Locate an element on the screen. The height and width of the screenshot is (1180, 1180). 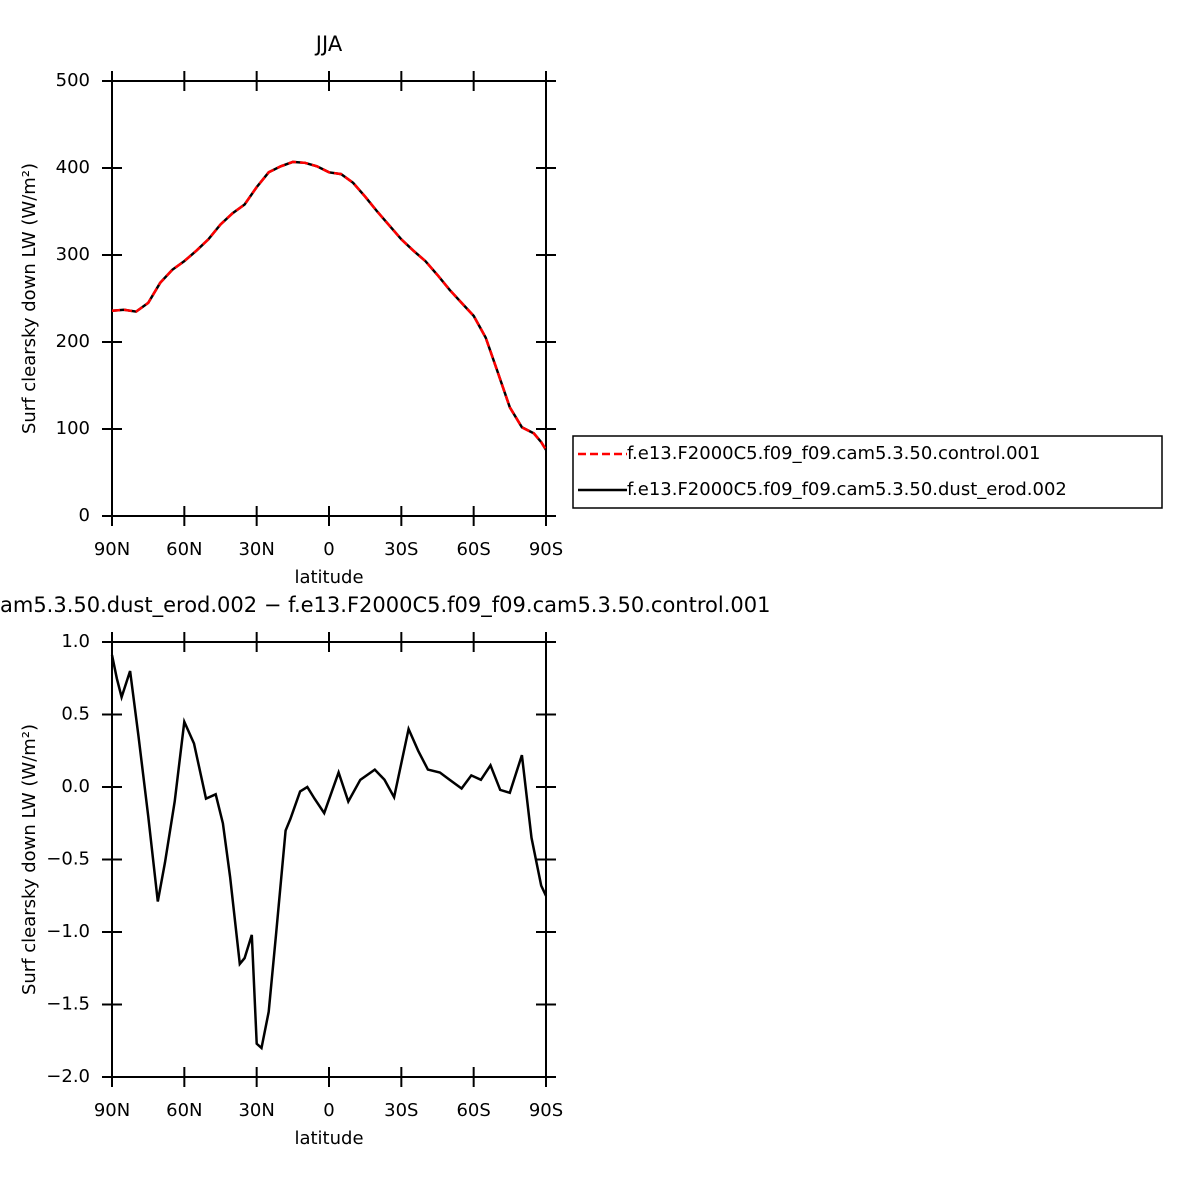
y-tick-label: 100 is located at coordinates (73, 428).